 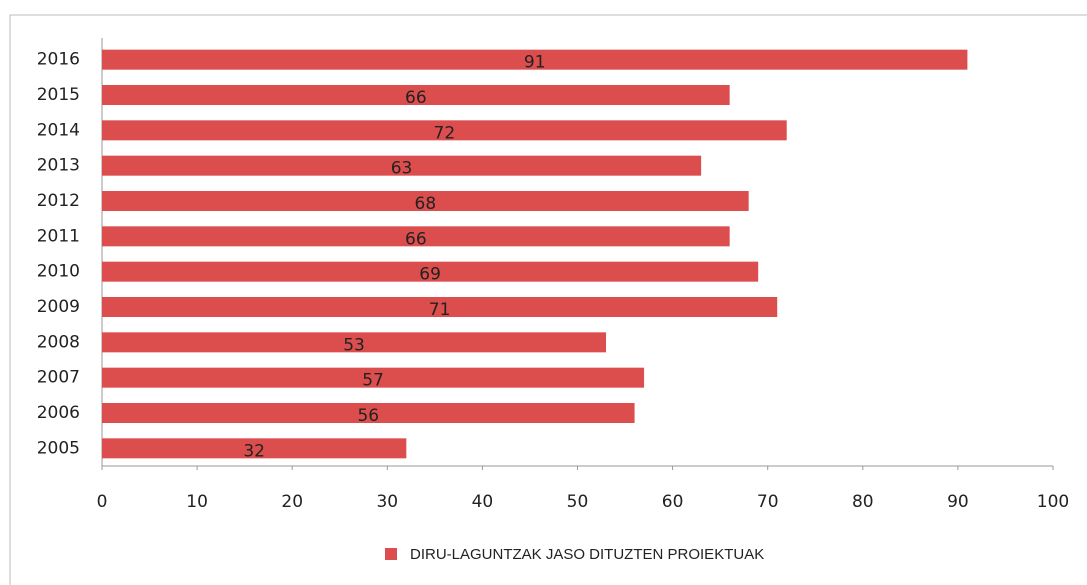 I want to click on x-tick-label: 80, so click(x=863, y=502).